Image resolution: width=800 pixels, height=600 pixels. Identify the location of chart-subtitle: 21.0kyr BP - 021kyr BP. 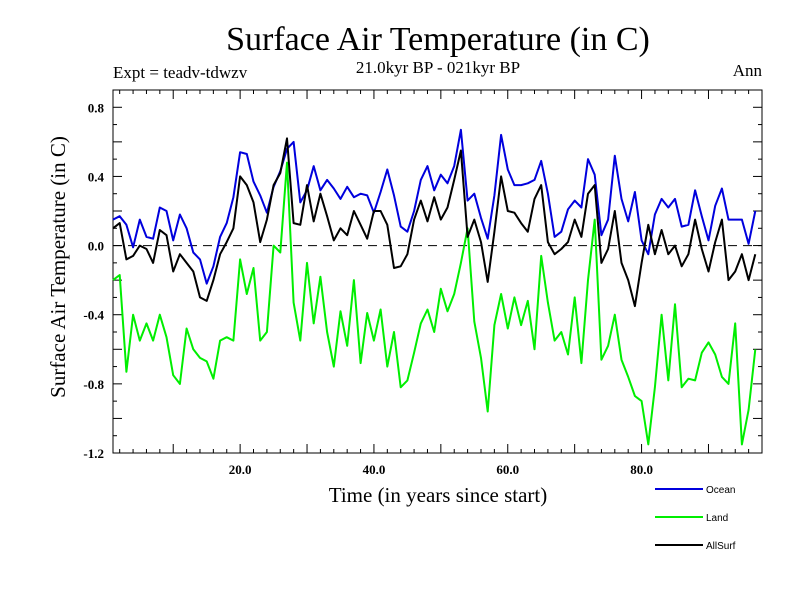
(438, 67).